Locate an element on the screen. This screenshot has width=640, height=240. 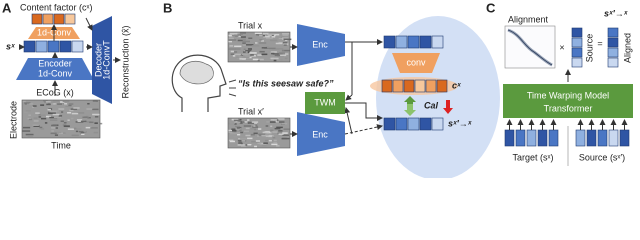
conv-block is located at coordinates (416, 63).